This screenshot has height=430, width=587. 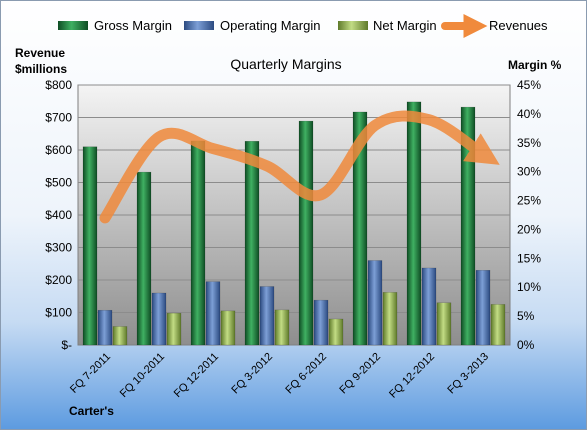 I want to click on right-axis-tick-label: 15%, so click(x=529, y=258).